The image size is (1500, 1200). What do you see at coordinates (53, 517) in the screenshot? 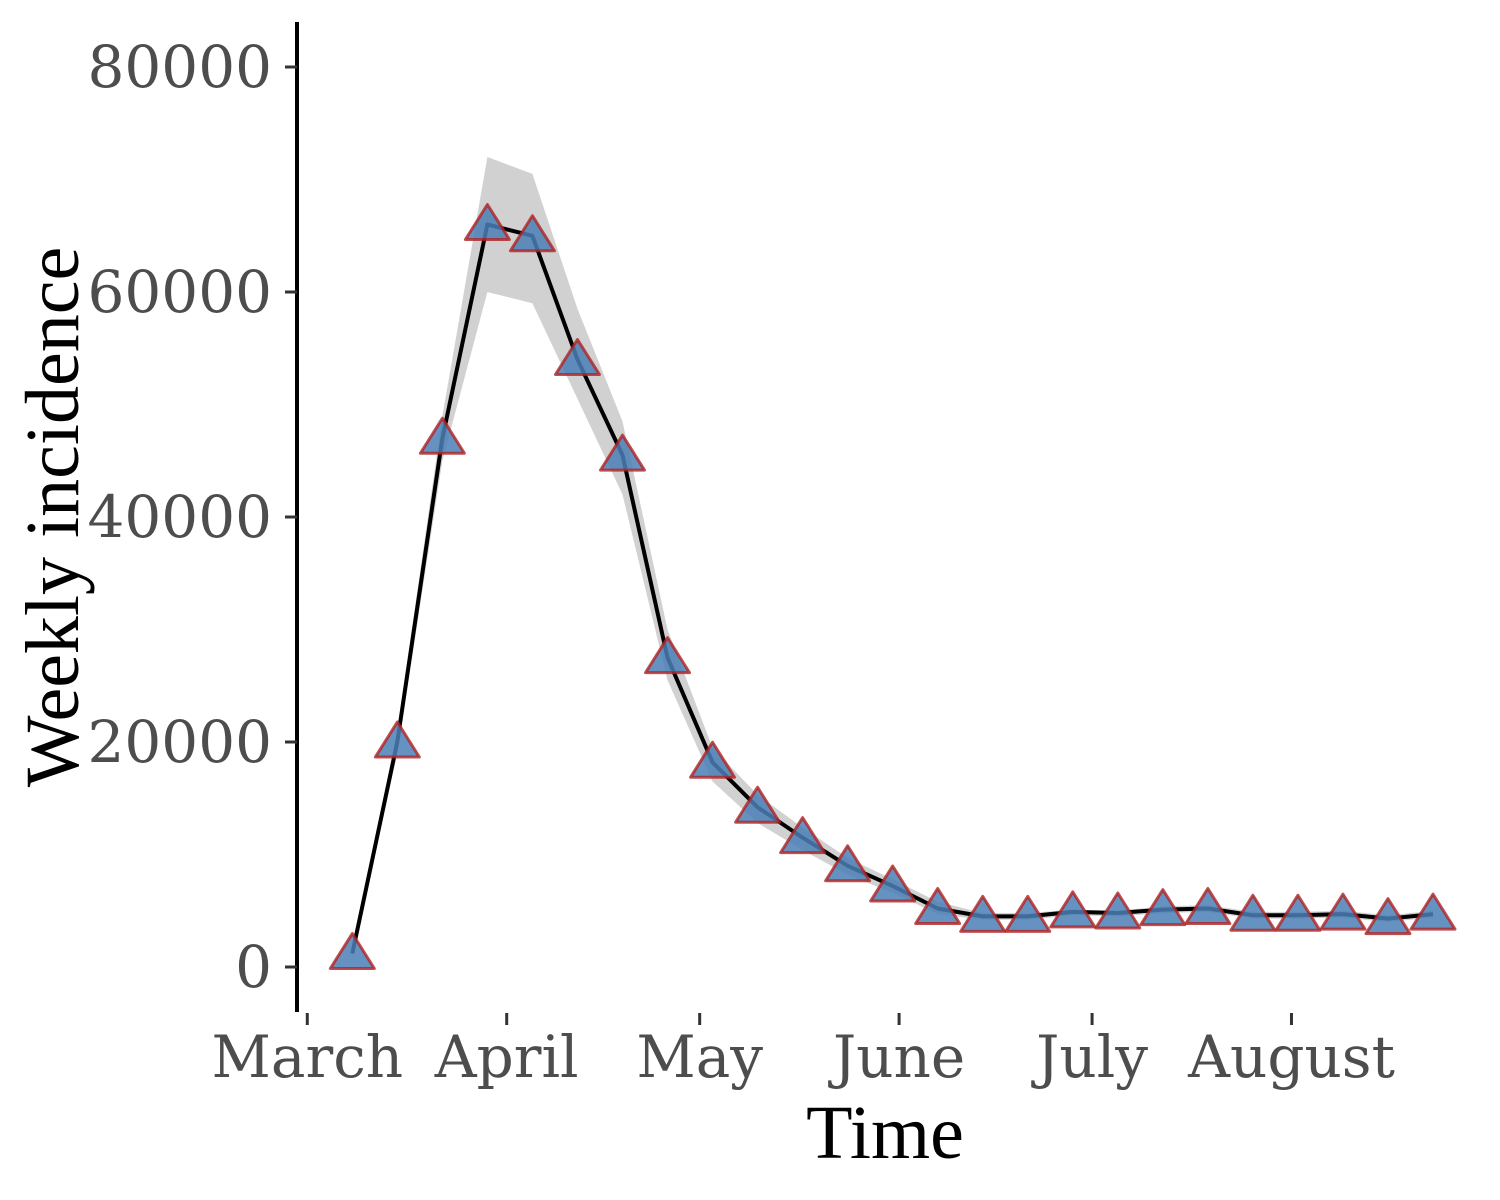
I see `y-axis-title: Weekly incidence` at bounding box center [53, 517].